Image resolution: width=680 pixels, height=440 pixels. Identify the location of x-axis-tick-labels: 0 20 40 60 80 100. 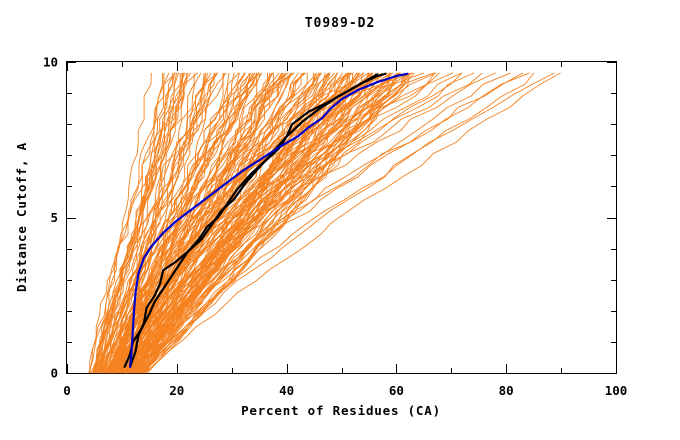
(345, 390).